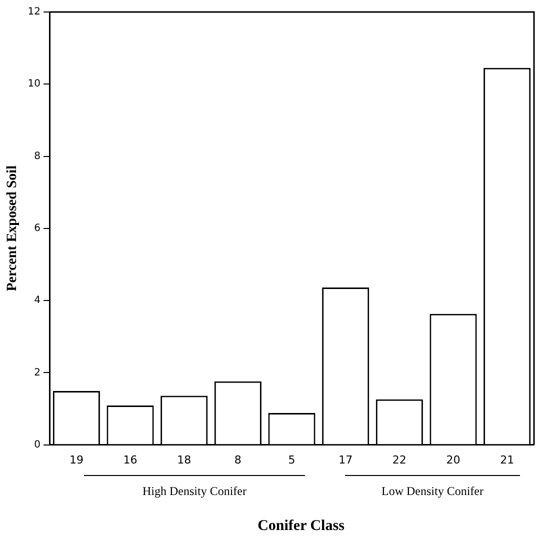 This screenshot has width=538, height=539. Describe the element at coordinates (37, 372) in the screenshot. I see `y-tick-label: 2` at that location.